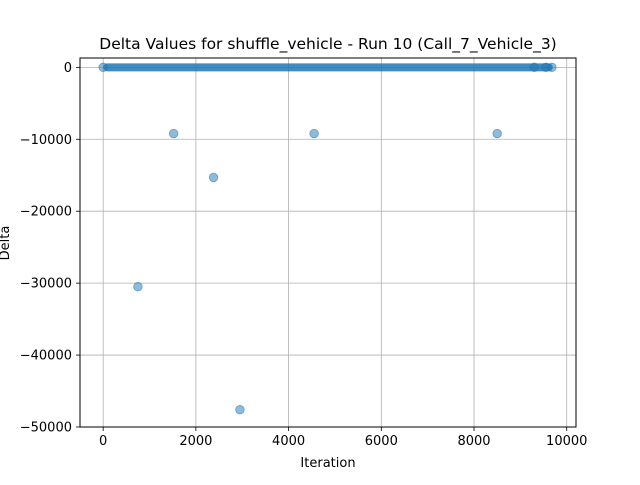 The image size is (640, 485). What do you see at coordinates (195, 441) in the screenshot?
I see `x-tick-label: 2000` at bounding box center [195, 441].